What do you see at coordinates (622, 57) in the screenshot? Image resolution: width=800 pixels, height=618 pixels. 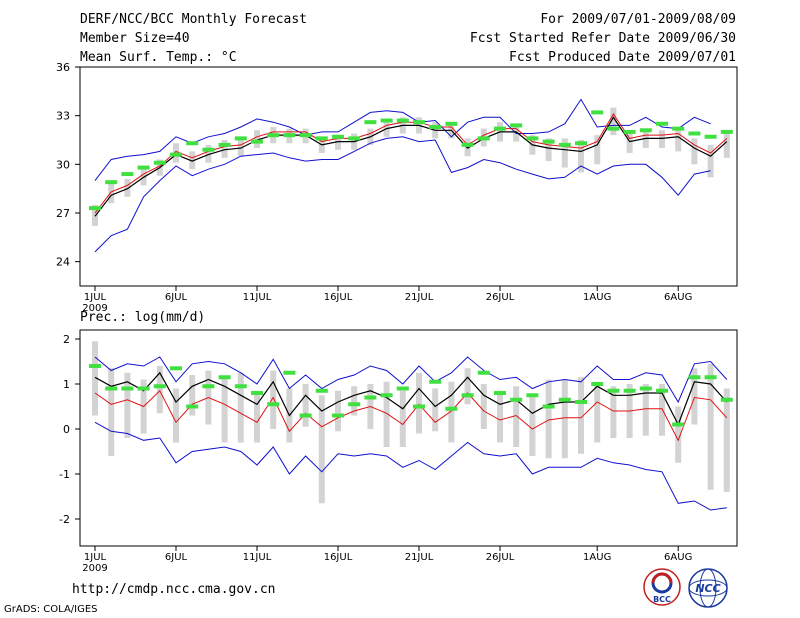 I see `forecast-produced-date: Fcst Produced Date 2009/07/01` at bounding box center [622, 57].